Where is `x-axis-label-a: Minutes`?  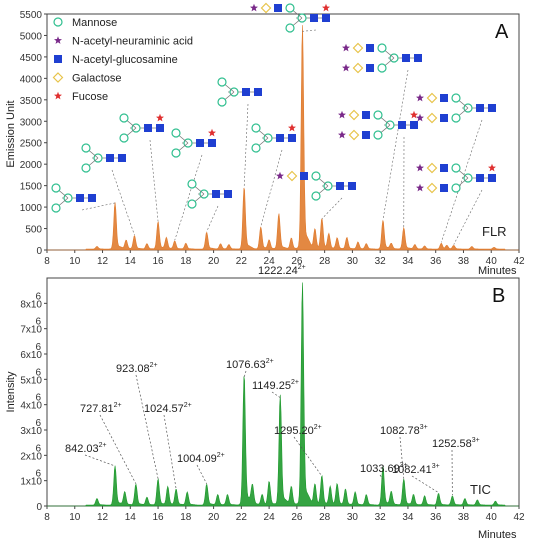 x-axis-label-a: Minutes is located at coordinates (497, 271).